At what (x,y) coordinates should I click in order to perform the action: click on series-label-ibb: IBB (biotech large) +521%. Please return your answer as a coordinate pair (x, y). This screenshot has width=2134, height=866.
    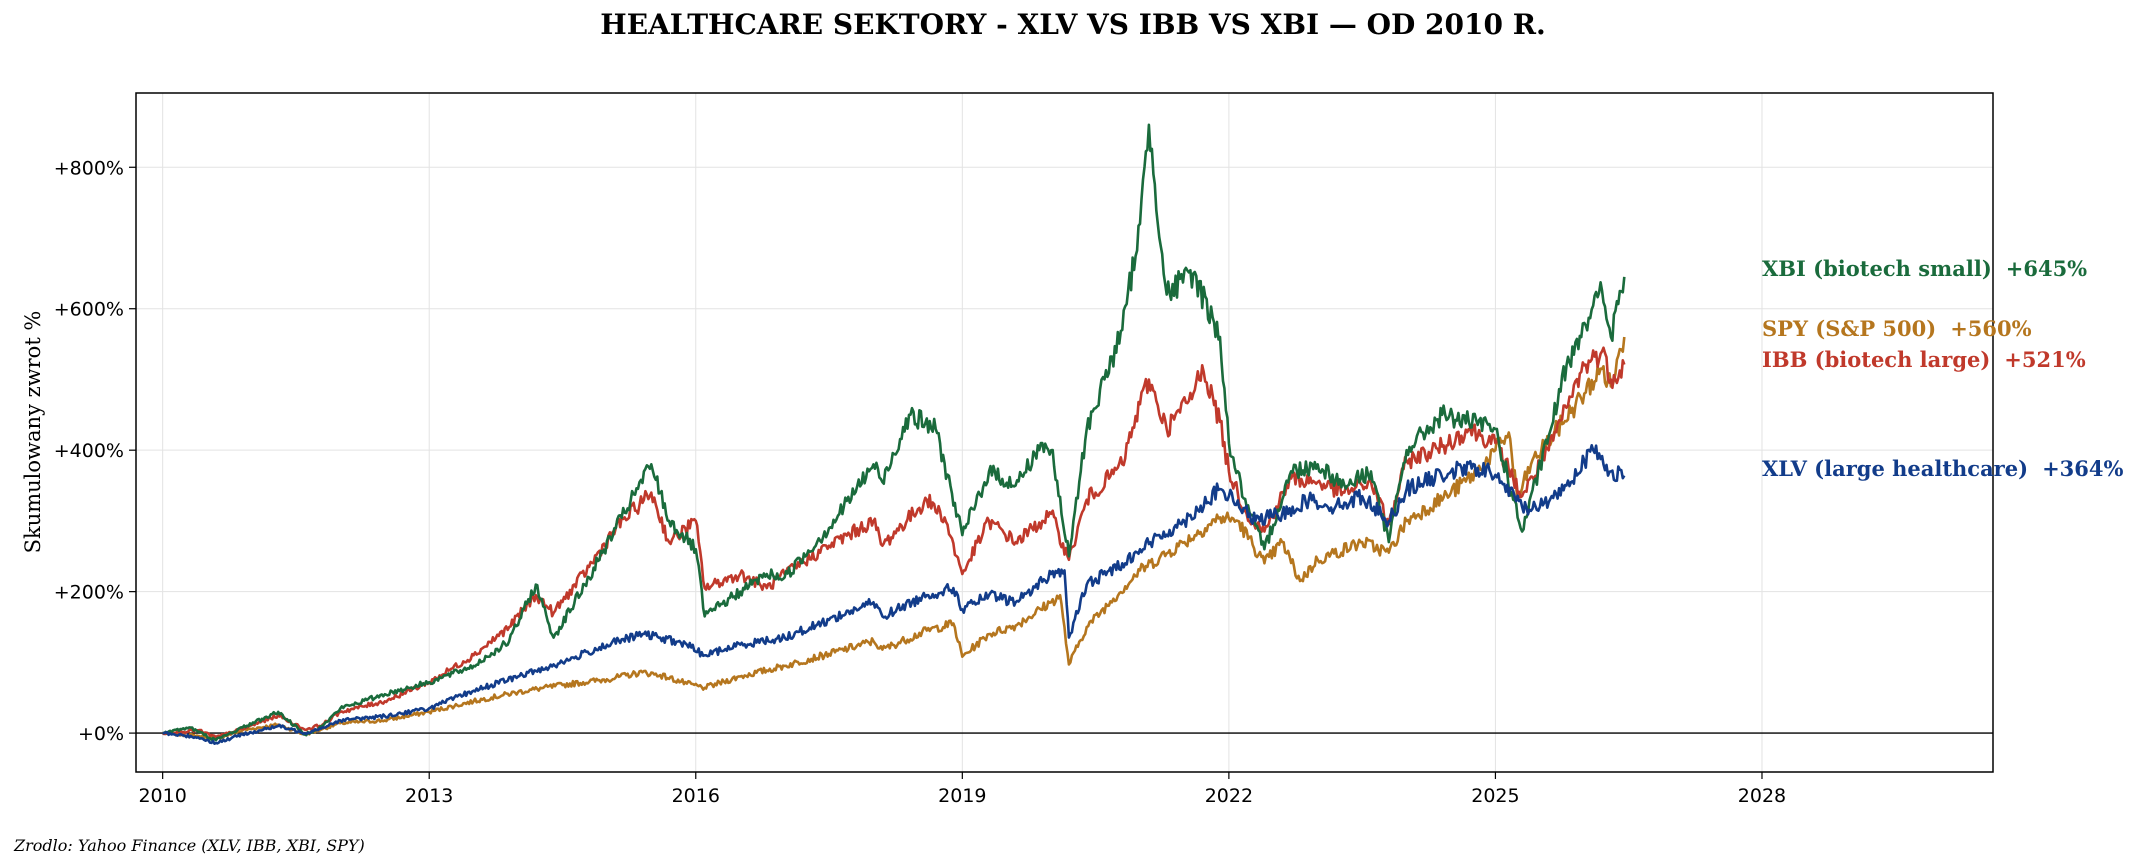
    Looking at the image, I should click on (1924, 359).